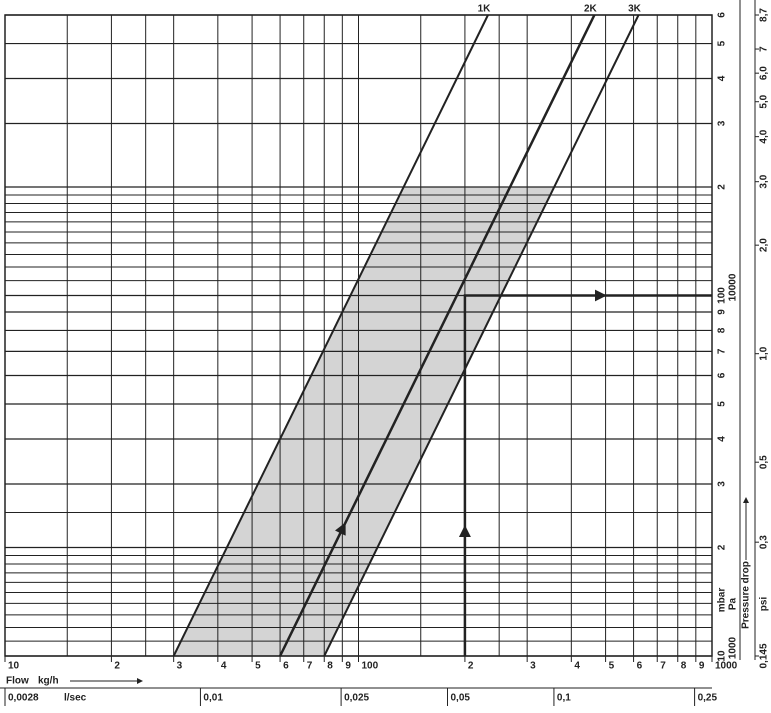 Image resolution: width=771 pixels, height=713 pixels. What do you see at coordinates (764, 181) in the screenshot?
I see `y3-tick-label: 3,0` at bounding box center [764, 181].